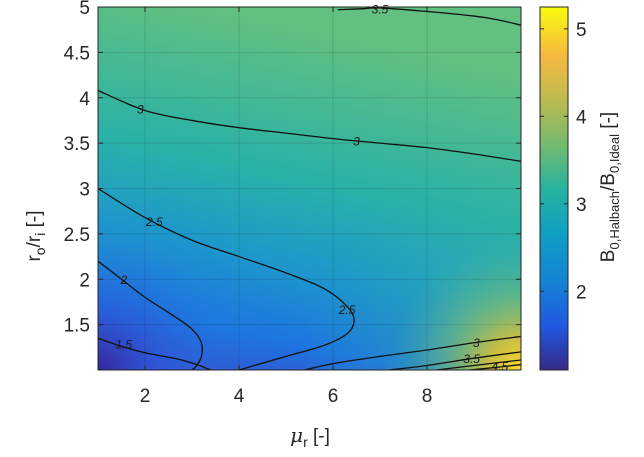 The image size is (644, 457). Describe the element at coordinates (333, 396) in the screenshot. I see `x-tick-label: 6` at that location.